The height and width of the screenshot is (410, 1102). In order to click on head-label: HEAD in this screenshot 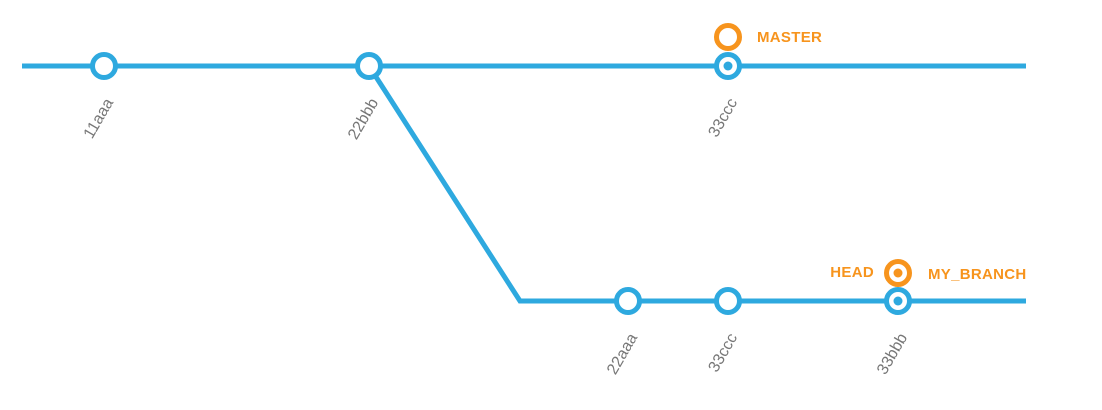, I will do `click(852, 272)`.